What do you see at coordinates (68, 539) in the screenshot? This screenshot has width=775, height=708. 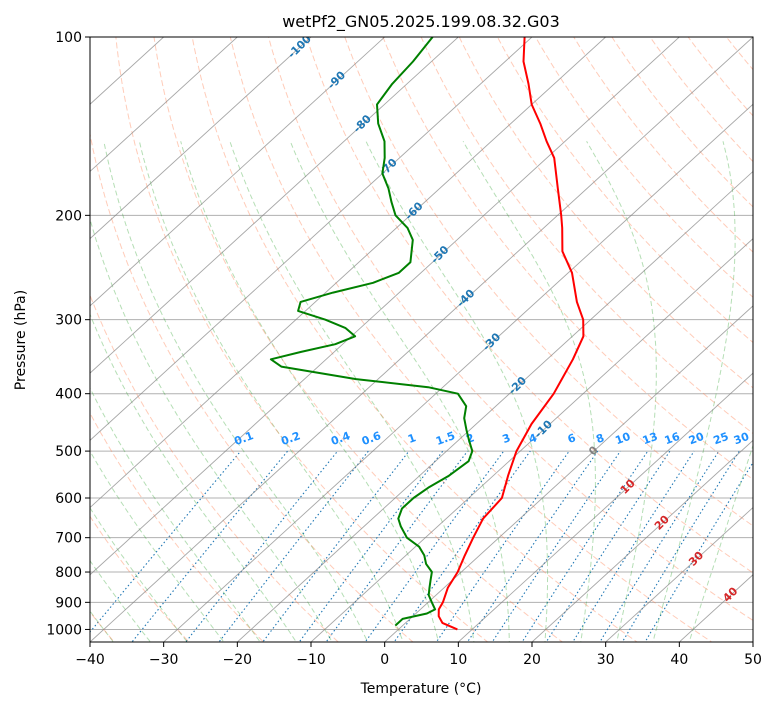 I see `y-tick-label: 700` at bounding box center [68, 539].